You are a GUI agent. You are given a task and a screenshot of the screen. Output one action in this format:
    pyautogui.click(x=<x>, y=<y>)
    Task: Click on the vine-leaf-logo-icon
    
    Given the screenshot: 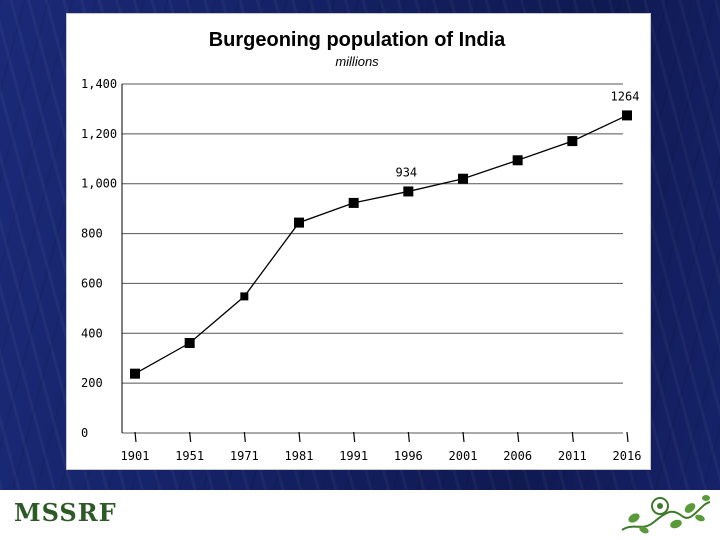 What is the action you would take?
    pyautogui.click(x=666, y=514)
    